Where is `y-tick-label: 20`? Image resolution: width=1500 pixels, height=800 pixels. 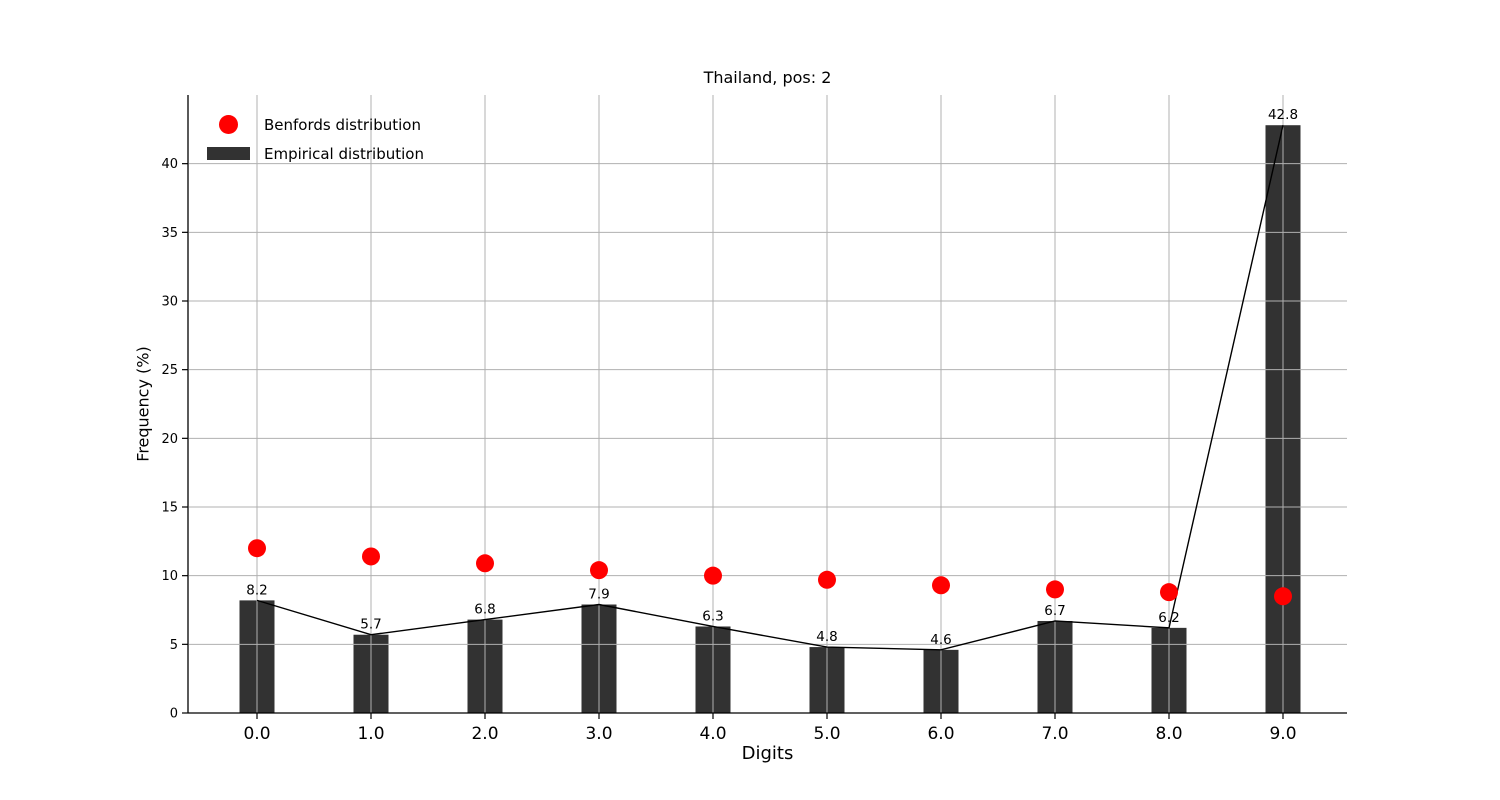
y-tick-label: 20 is located at coordinates (169, 439).